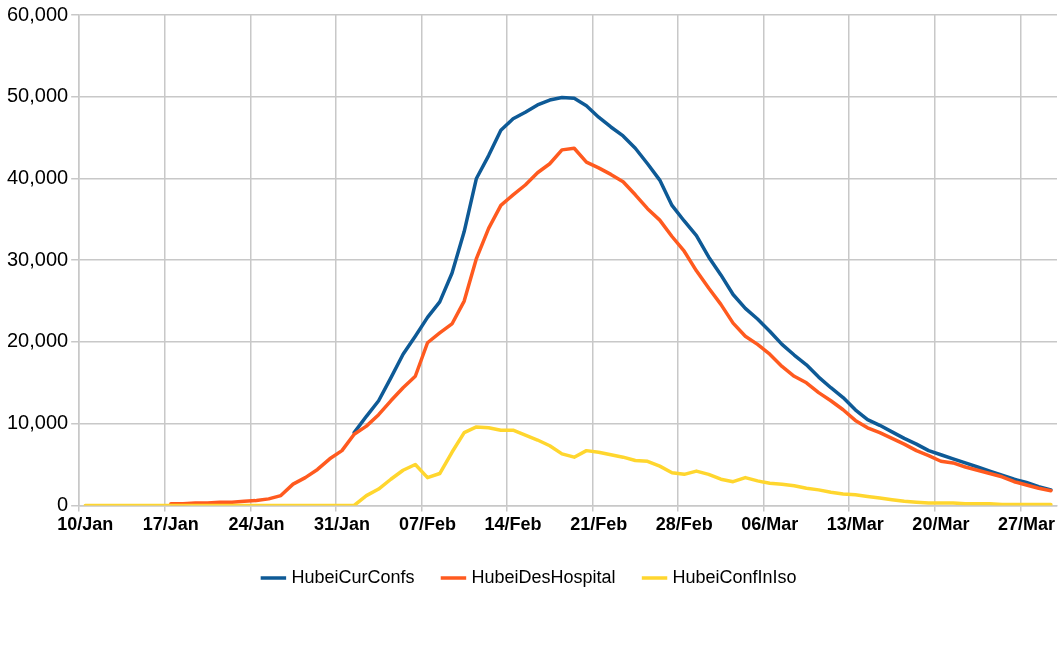  Describe the element at coordinates (63, 503) in the screenshot. I see `y-tick-label: 0` at that location.